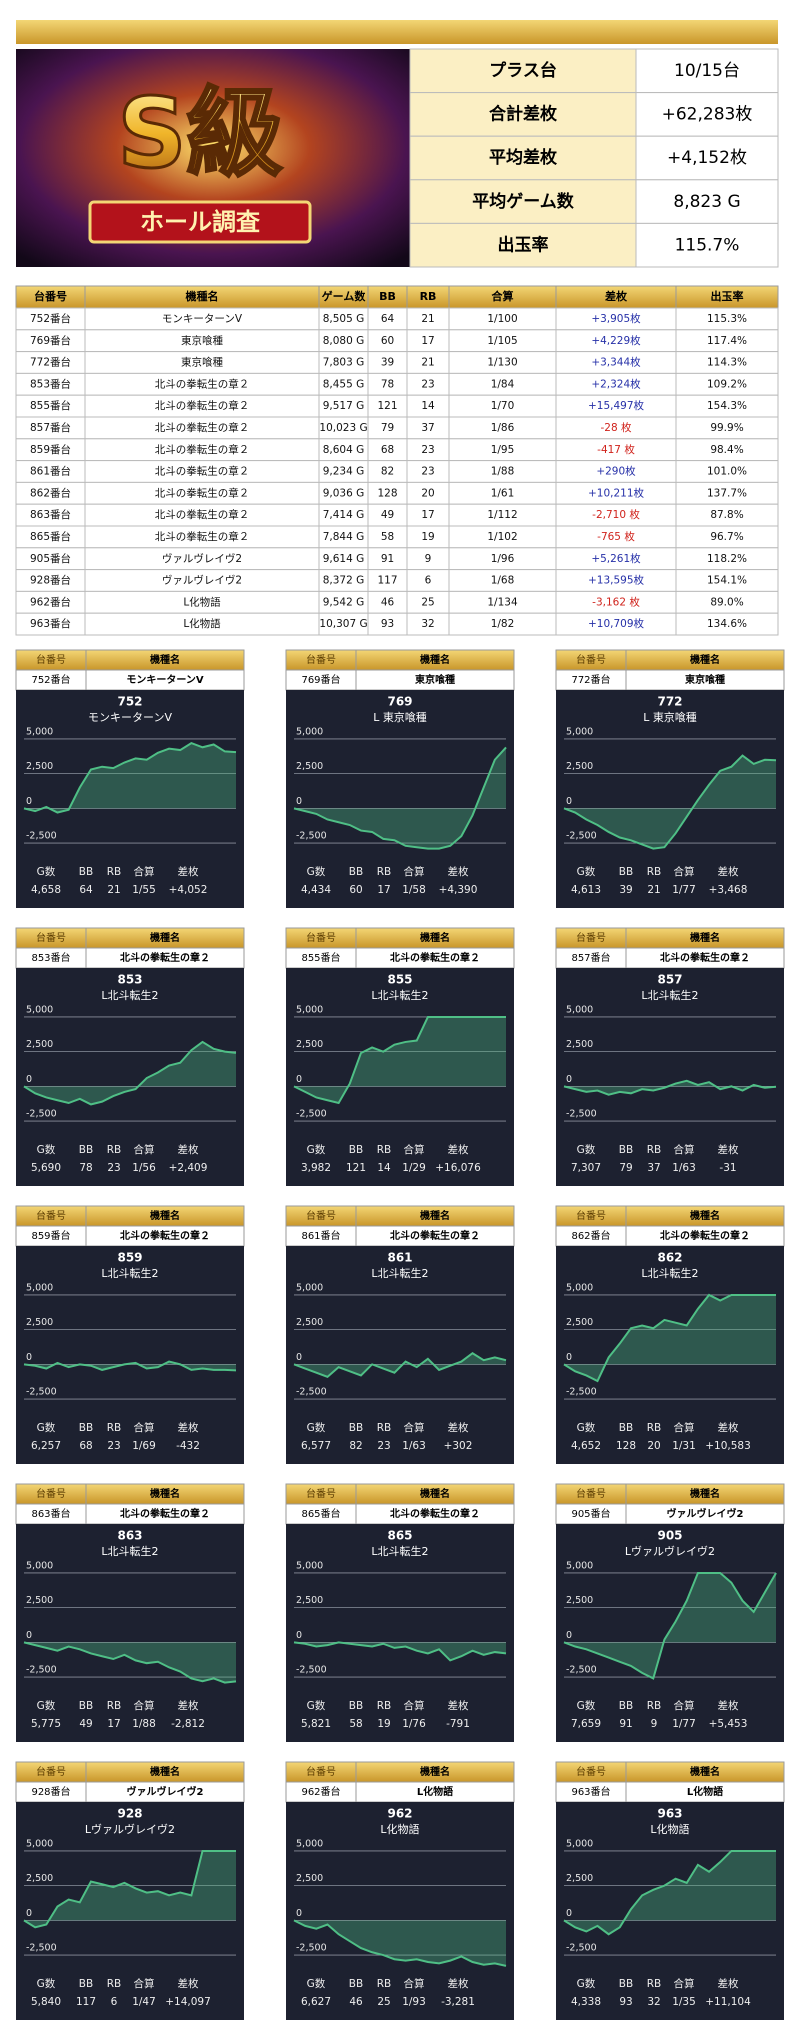 The width and height of the screenshot is (800, 2042). I want to click on chart-subtitle: Lヴァルヴレイヴ2, so click(130, 1829).